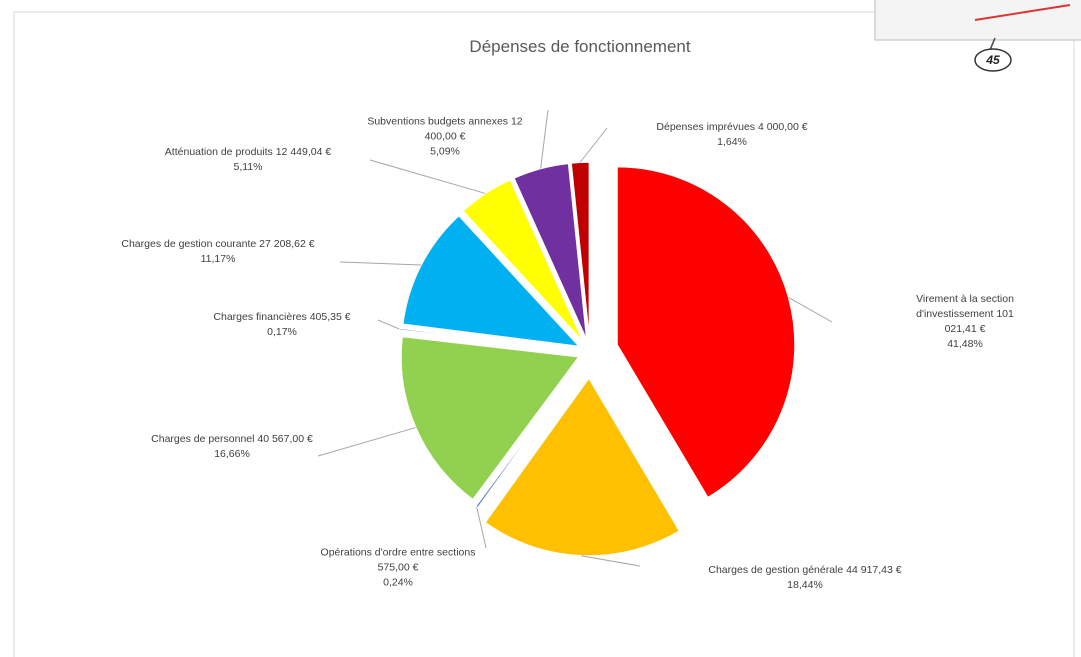  I want to click on slice-percent: 1,64%, so click(732, 142).